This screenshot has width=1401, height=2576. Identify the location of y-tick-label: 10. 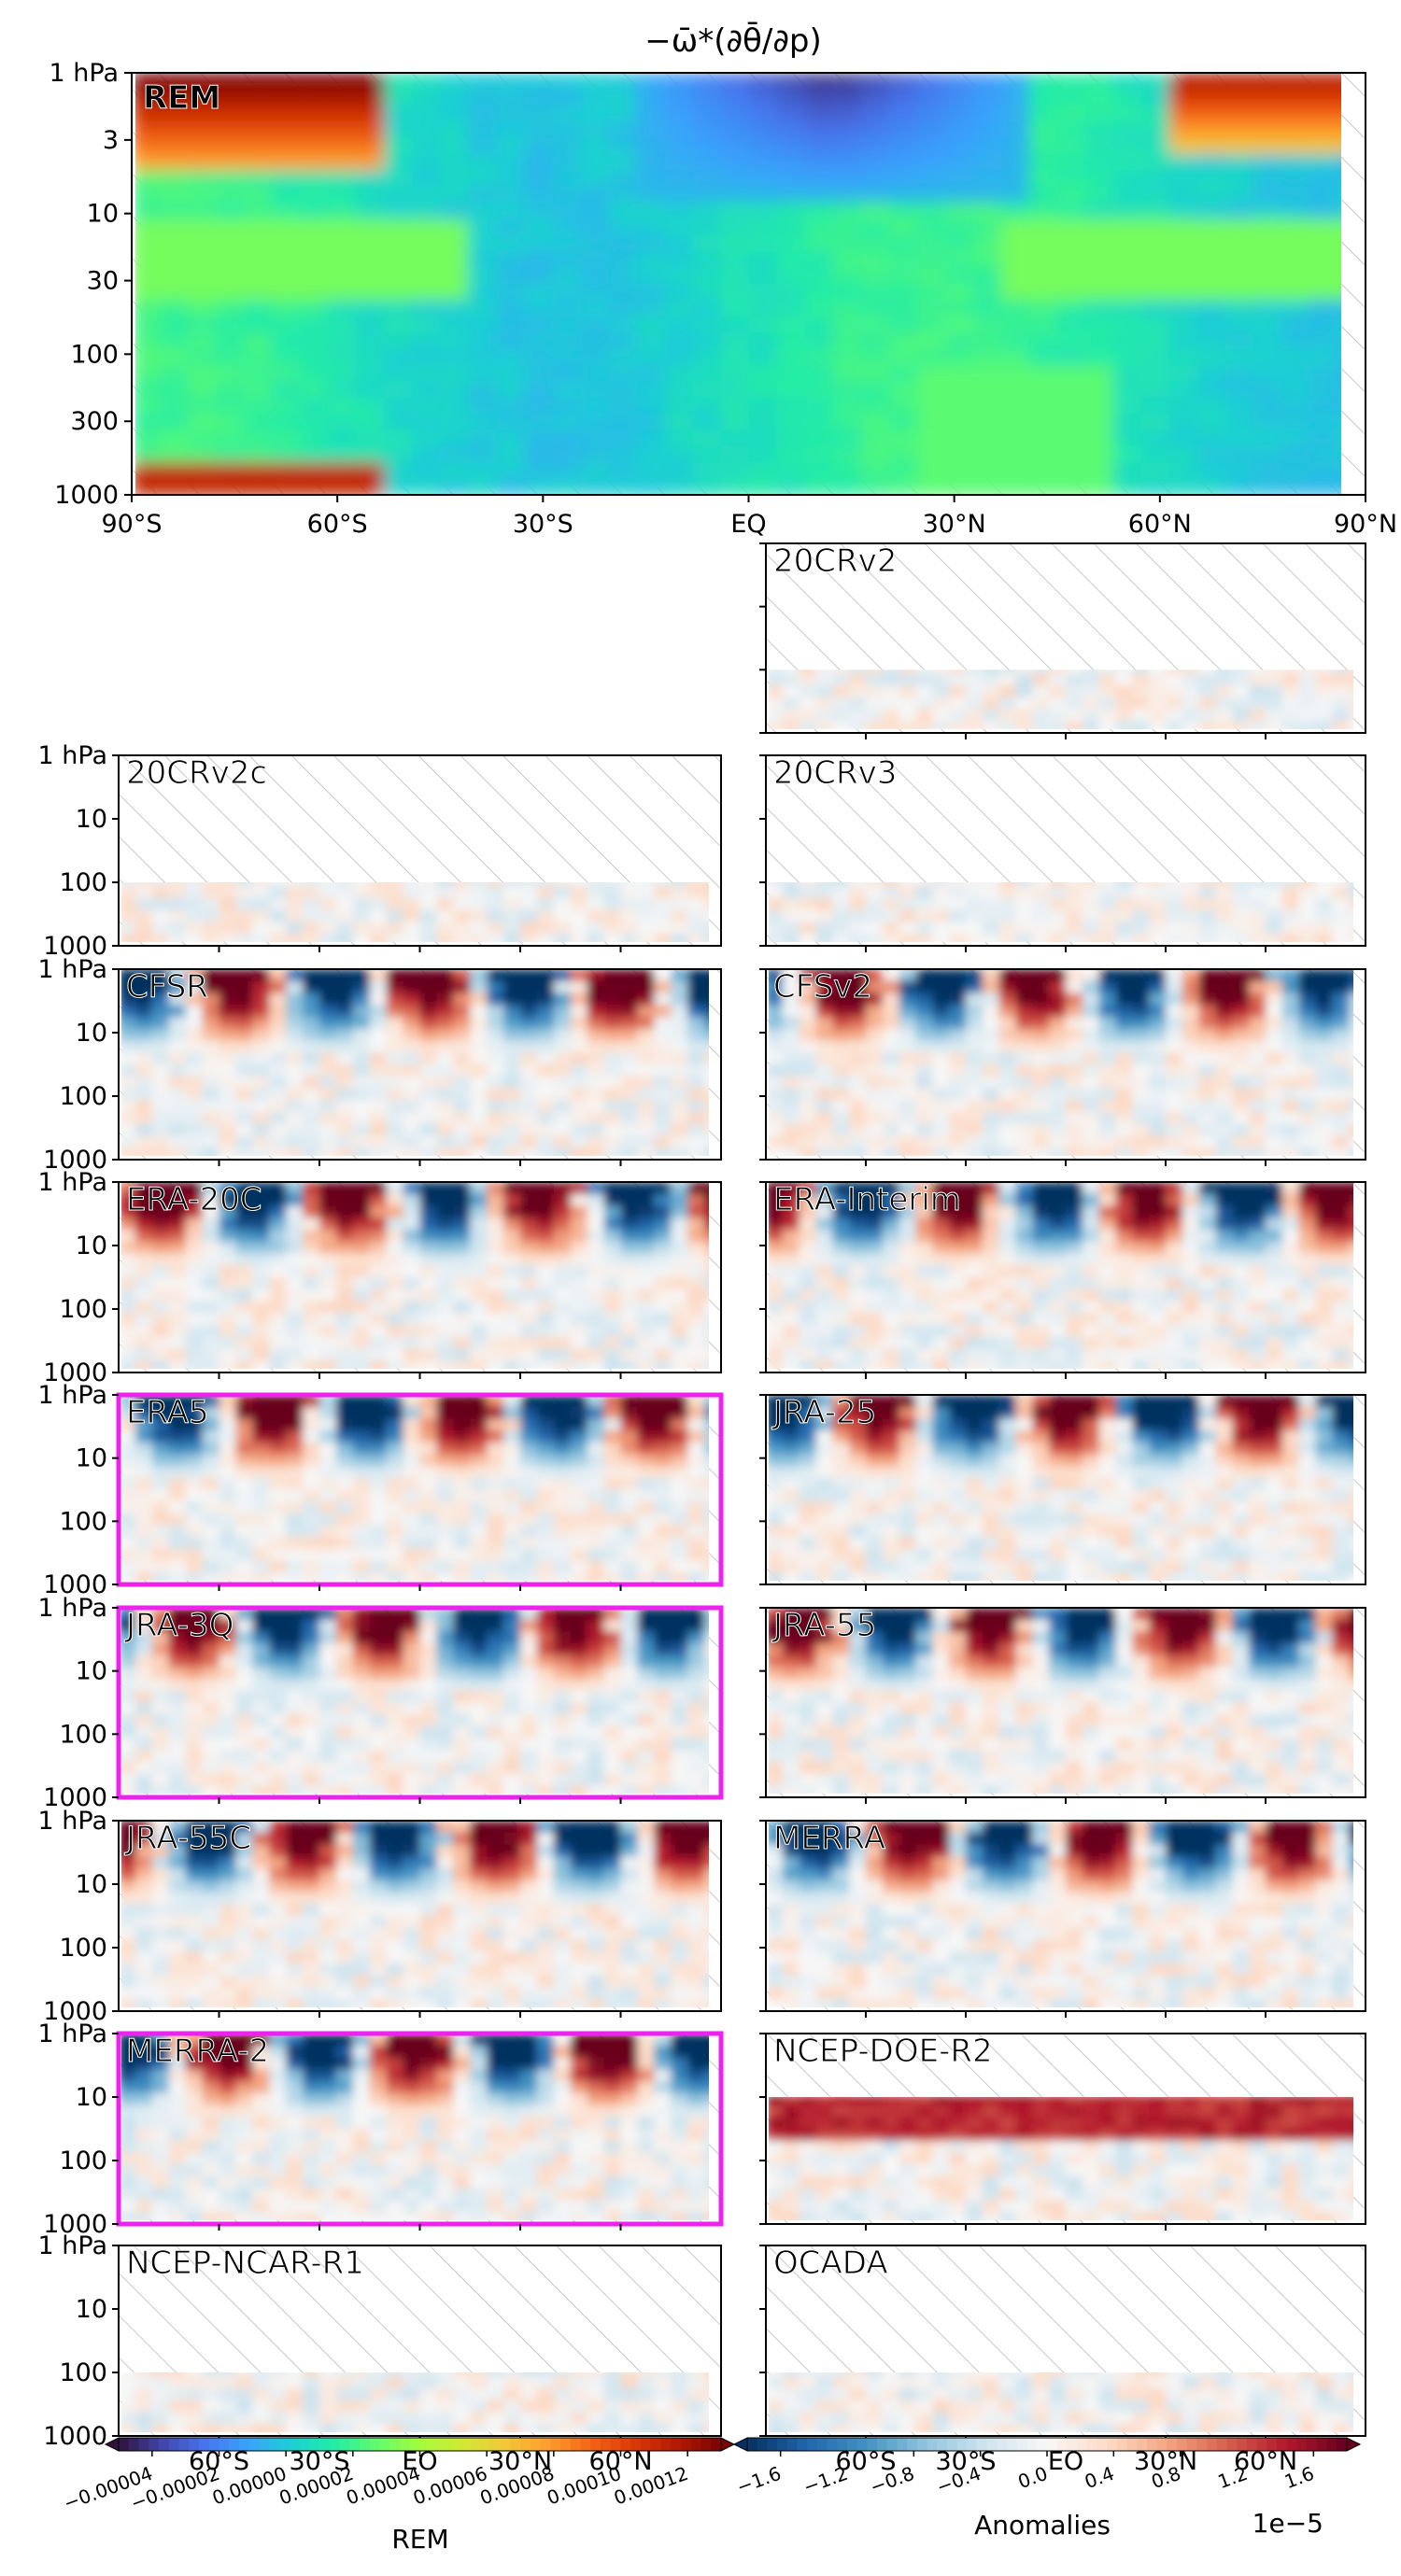
(92, 1458).